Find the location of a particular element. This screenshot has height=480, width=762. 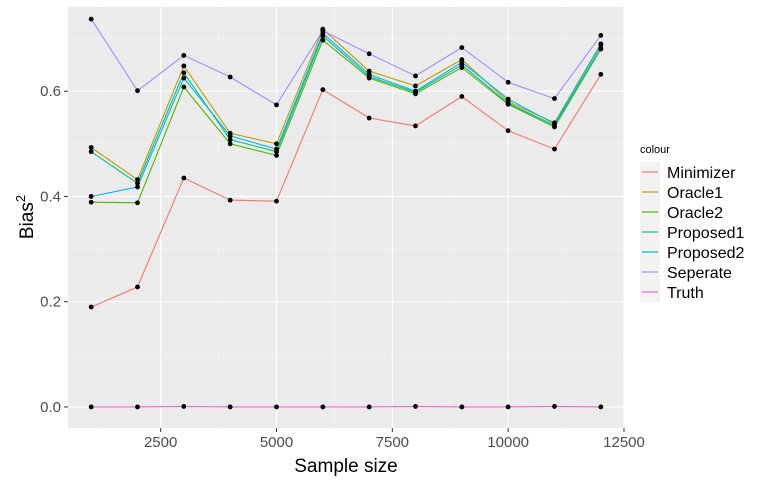

y-axis-title-superscript: 2 is located at coordinates (20, 198).